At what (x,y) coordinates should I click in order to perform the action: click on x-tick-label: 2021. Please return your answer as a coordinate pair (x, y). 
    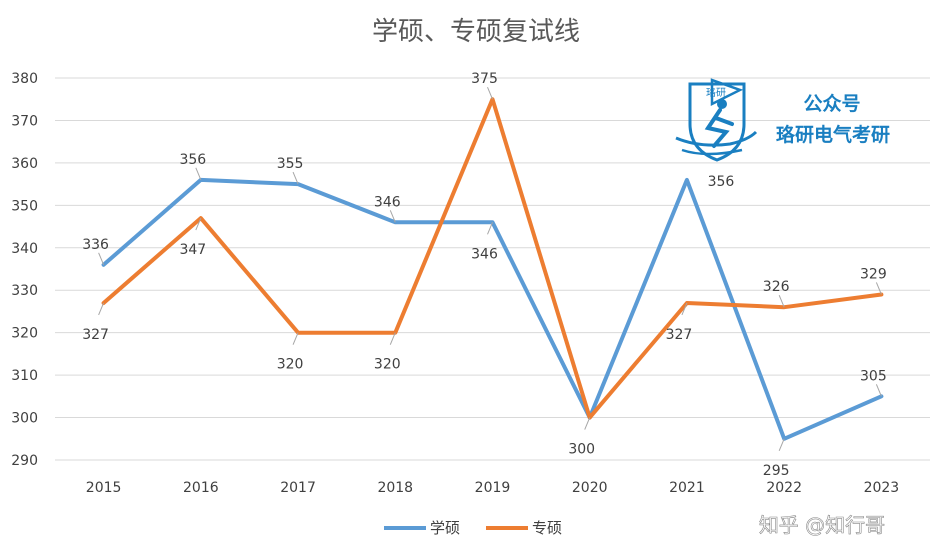
    Looking at the image, I should click on (687, 488).